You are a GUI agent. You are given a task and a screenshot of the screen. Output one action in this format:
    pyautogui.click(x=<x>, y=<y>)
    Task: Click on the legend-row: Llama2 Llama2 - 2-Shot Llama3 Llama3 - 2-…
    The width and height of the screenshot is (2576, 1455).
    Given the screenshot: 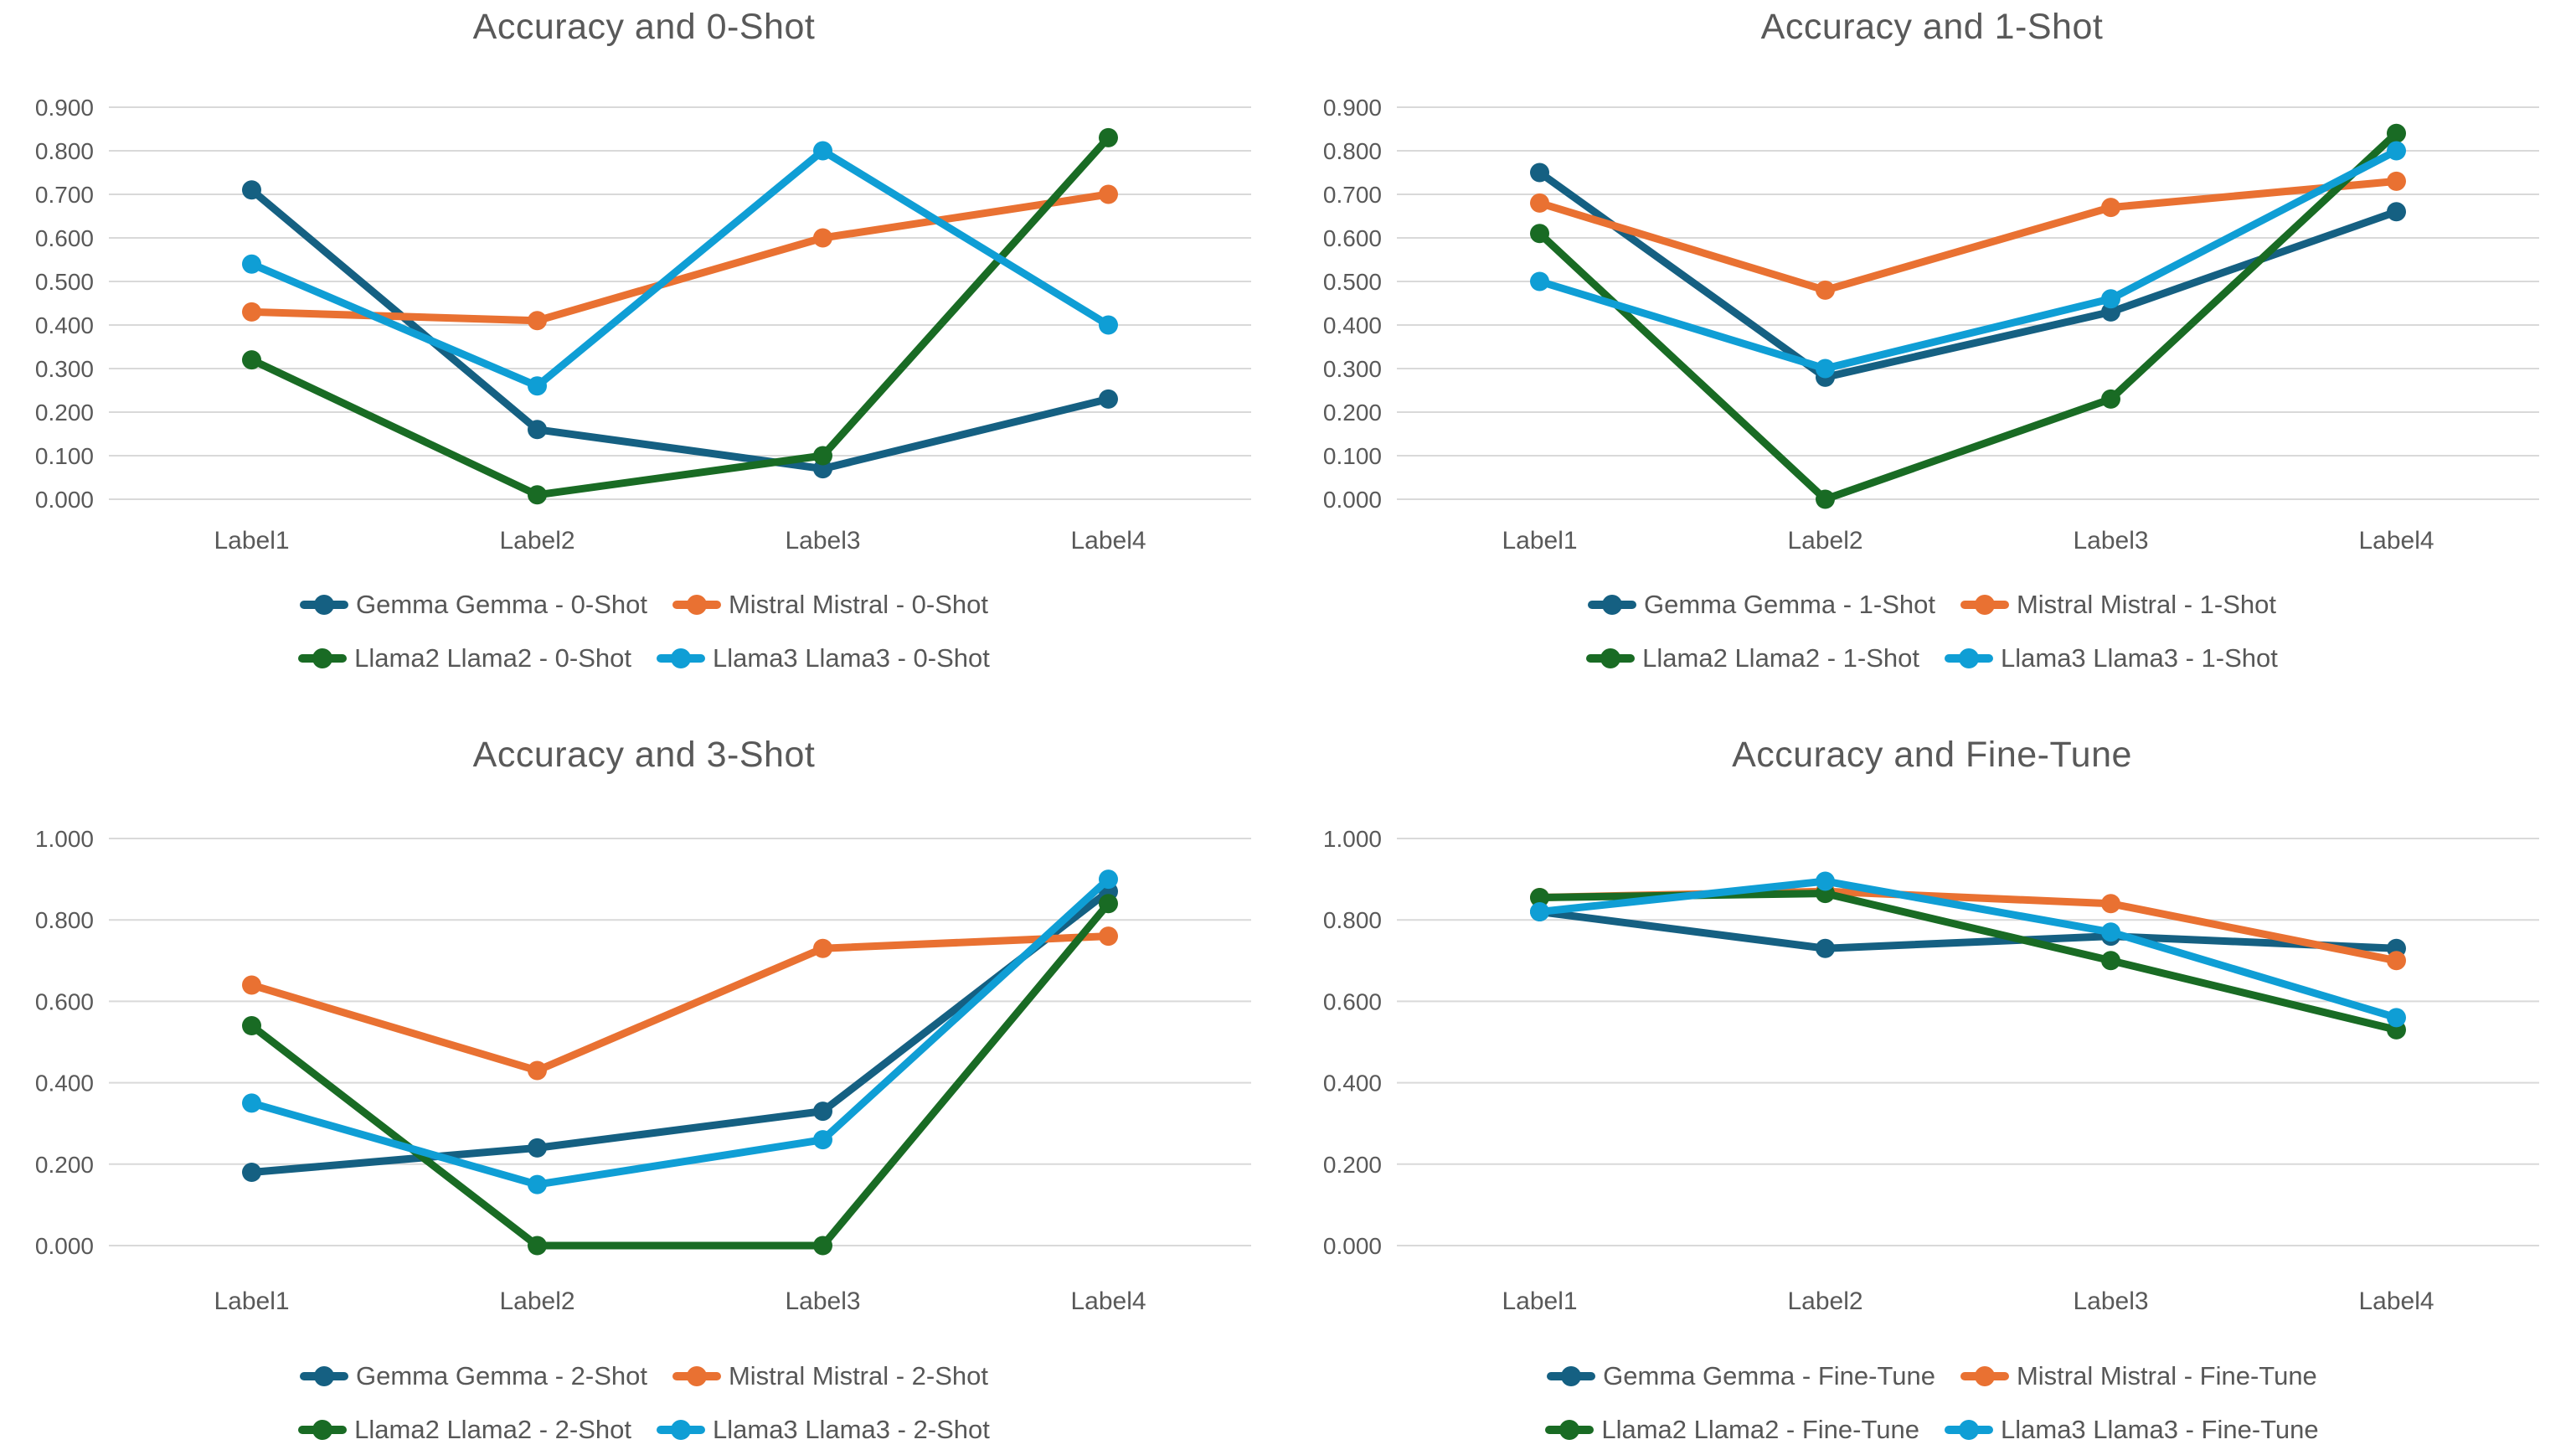 What is the action you would take?
    pyautogui.click(x=644, y=1430)
    